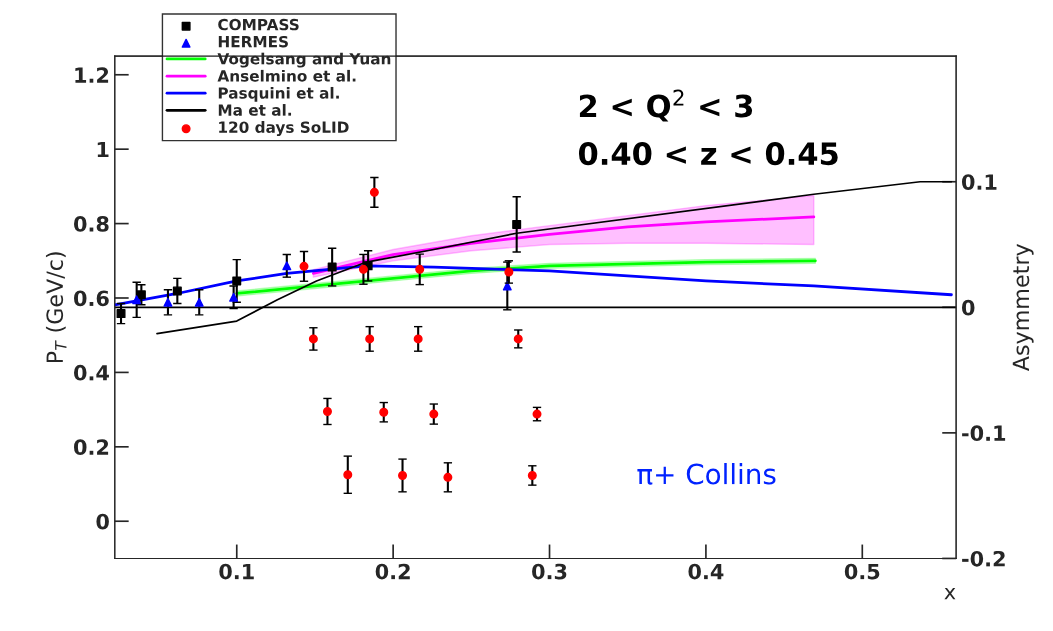  I want to click on y-axis-title: P$_{T}$ (GeV/c), so click(56, 307).